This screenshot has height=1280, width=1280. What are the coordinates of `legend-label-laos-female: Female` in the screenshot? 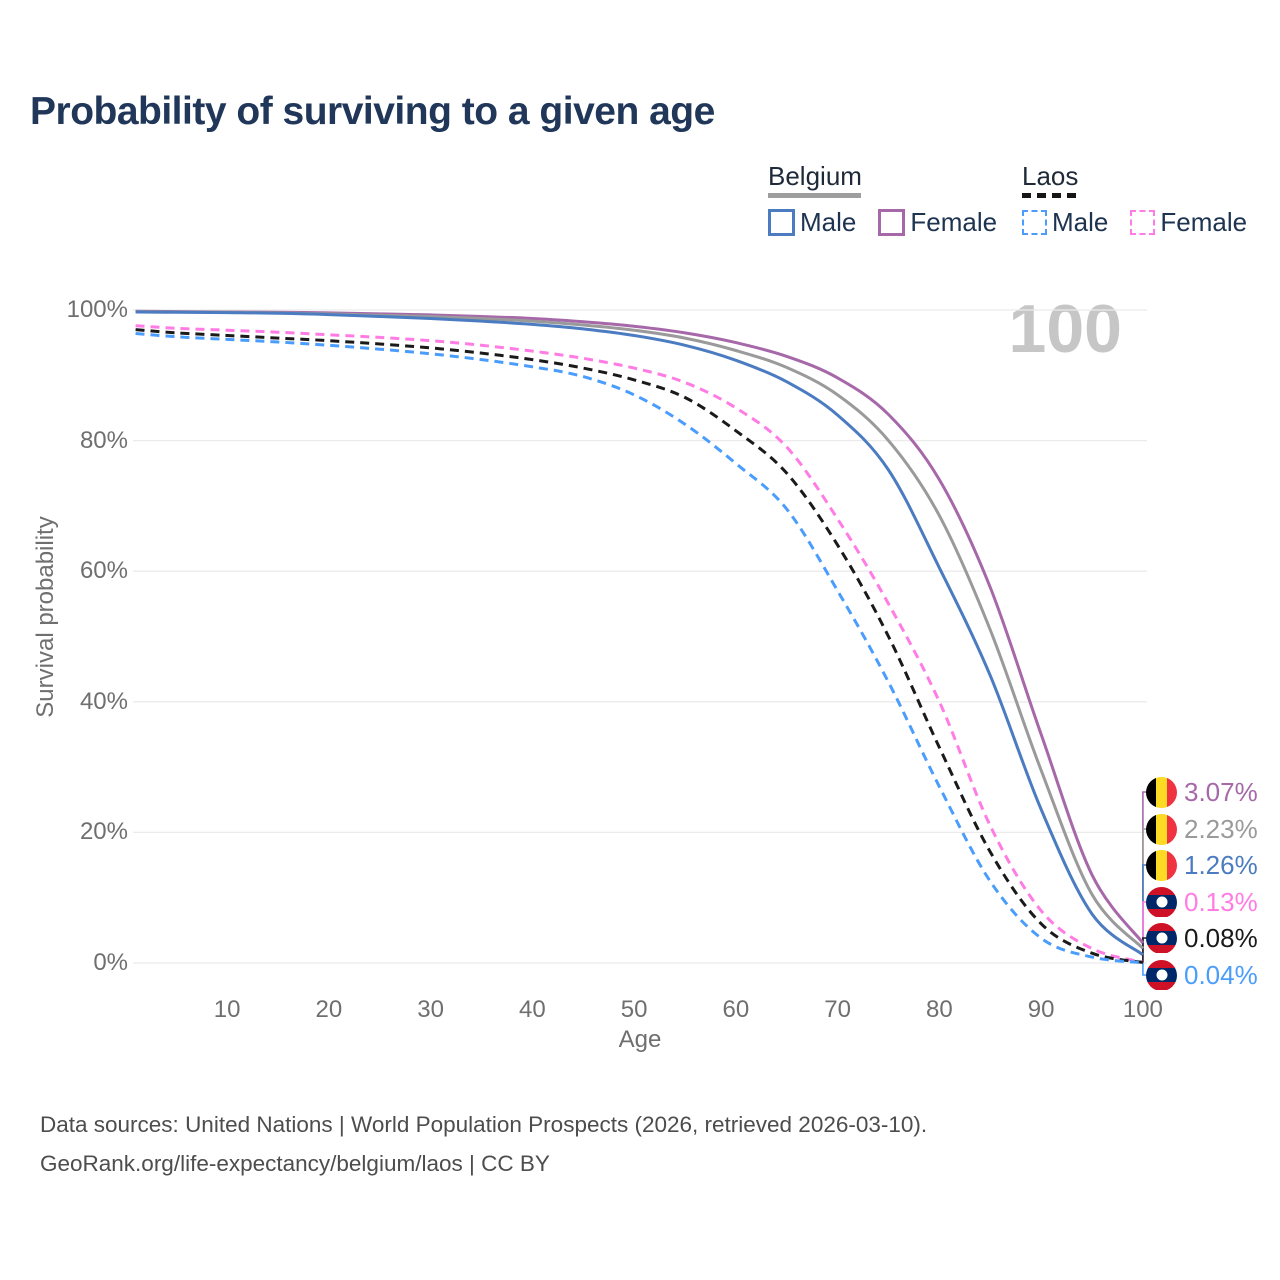 It's located at (1204, 222).